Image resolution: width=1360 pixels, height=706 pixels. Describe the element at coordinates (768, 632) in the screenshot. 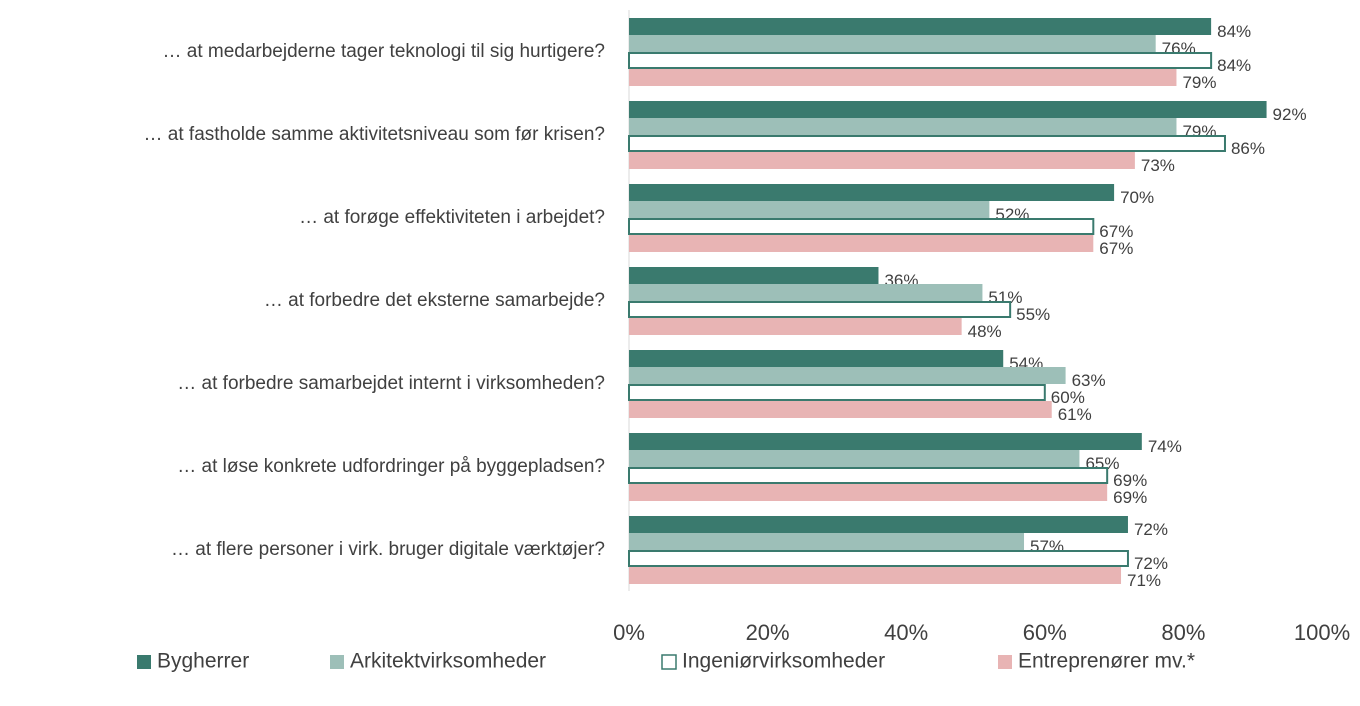

I see `x-tick-label: 20%` at that location.